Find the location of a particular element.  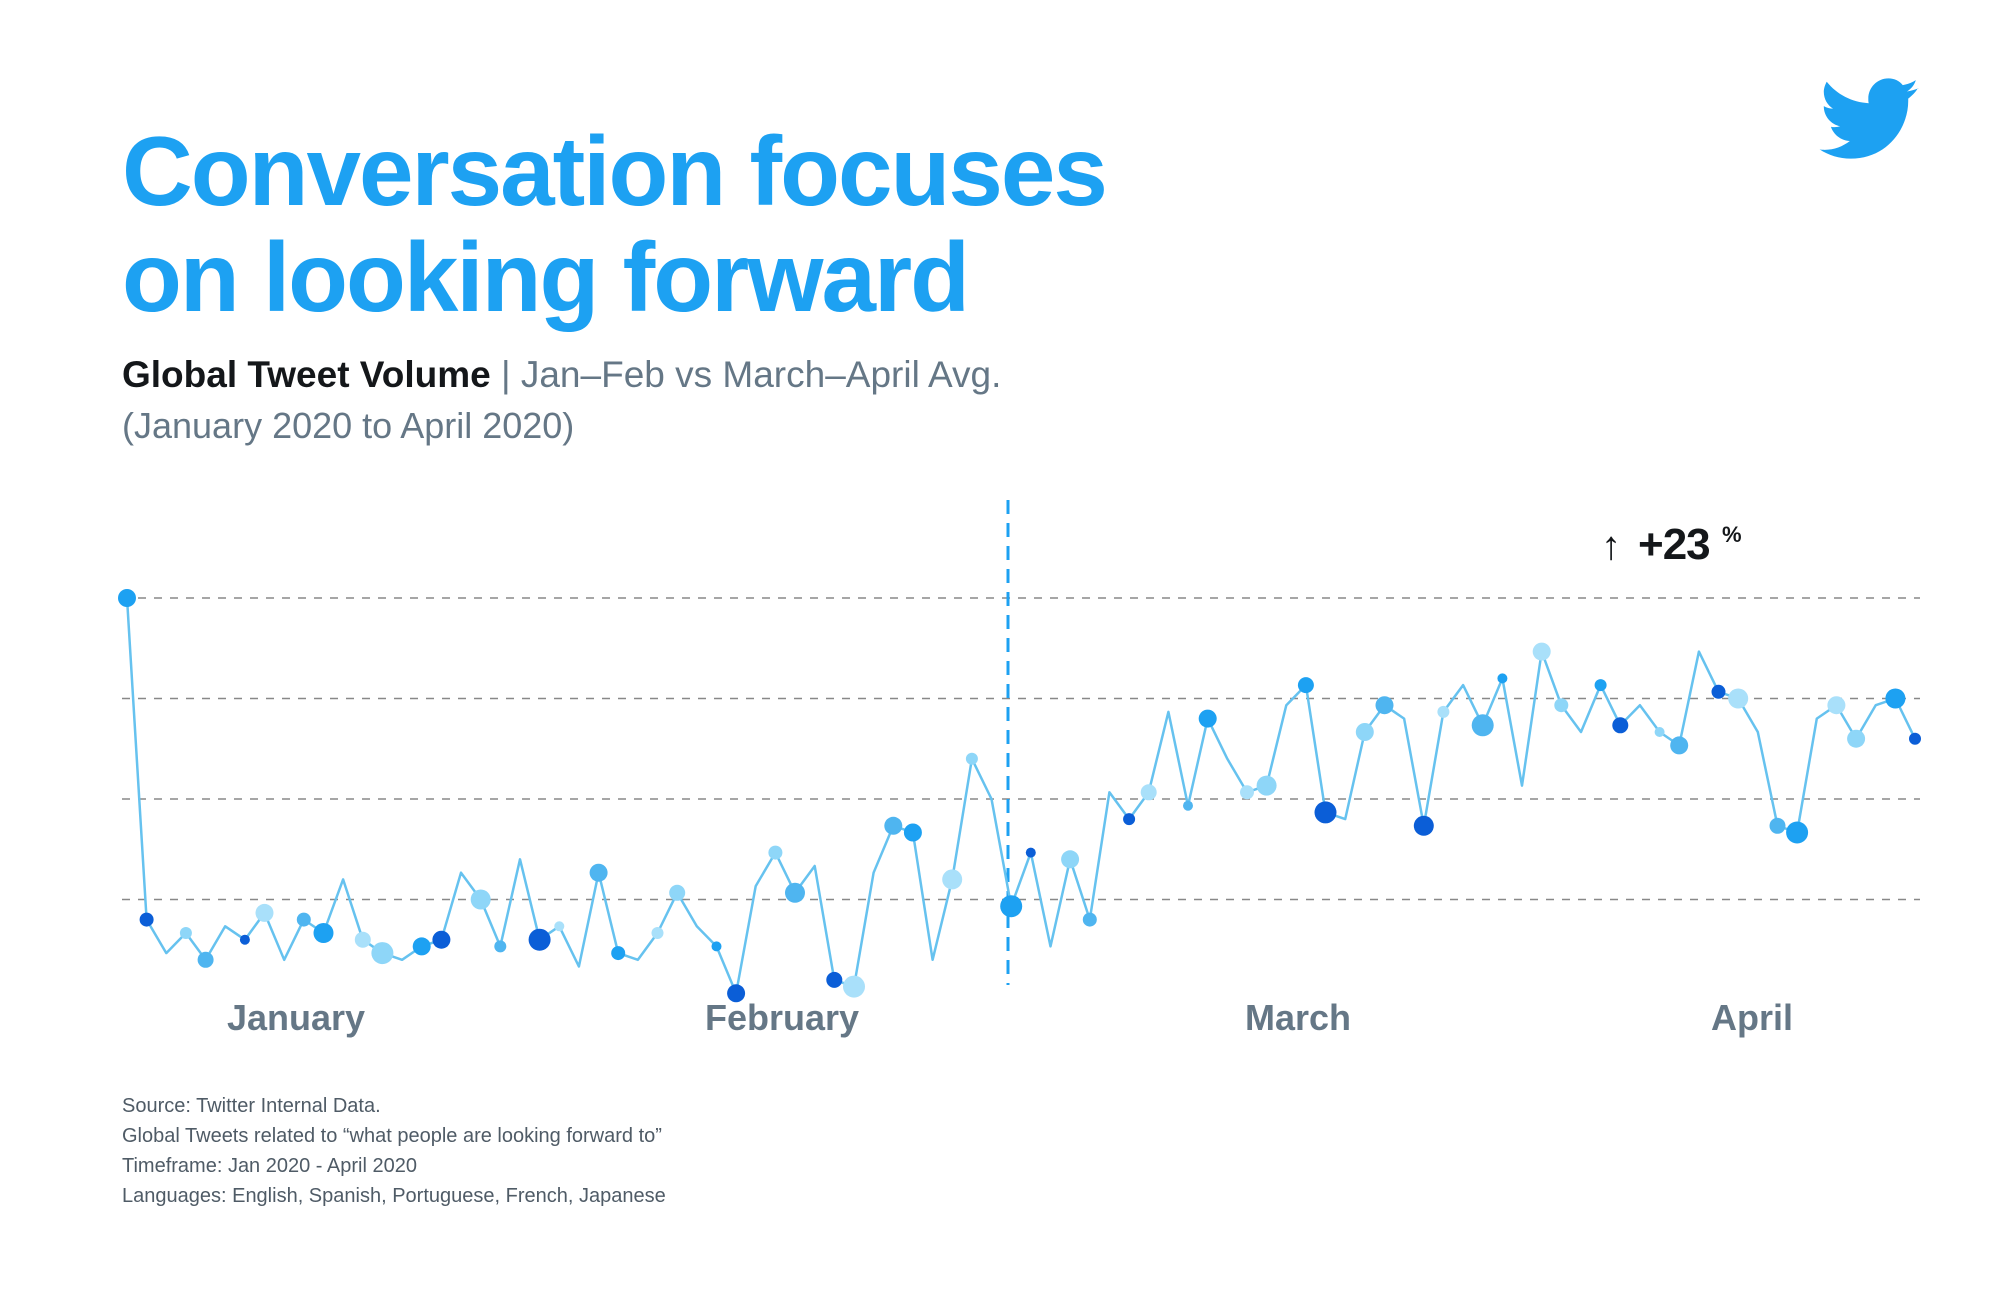

annotation-unit: % is located at coordinates (1732, 534).